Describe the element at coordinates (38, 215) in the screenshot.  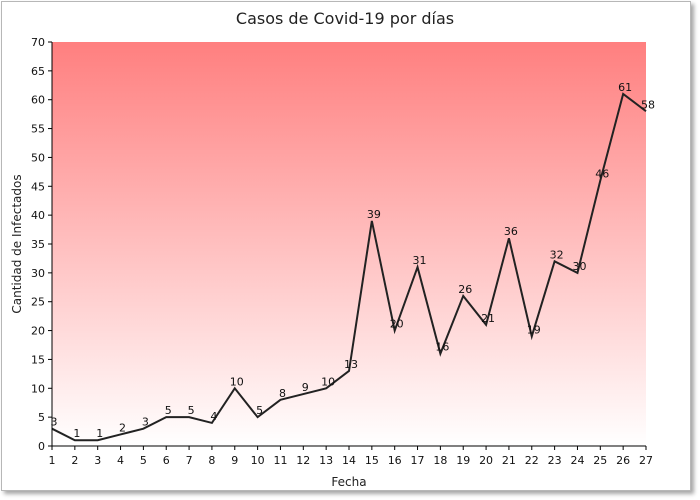
I see `y-tick-label: 40` at that location.